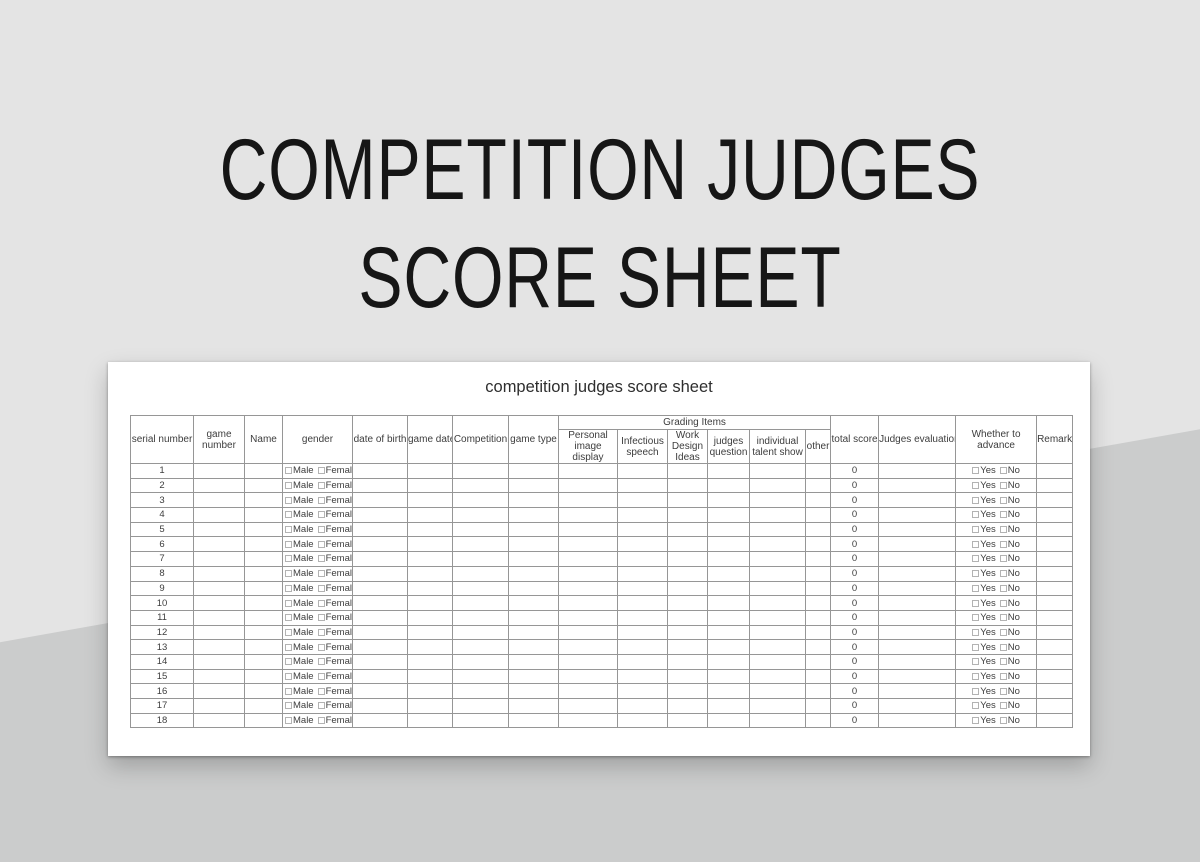 This screenshot has height=862, width=1200. I want to click on cell-infectious-speech, so click(642, 661).